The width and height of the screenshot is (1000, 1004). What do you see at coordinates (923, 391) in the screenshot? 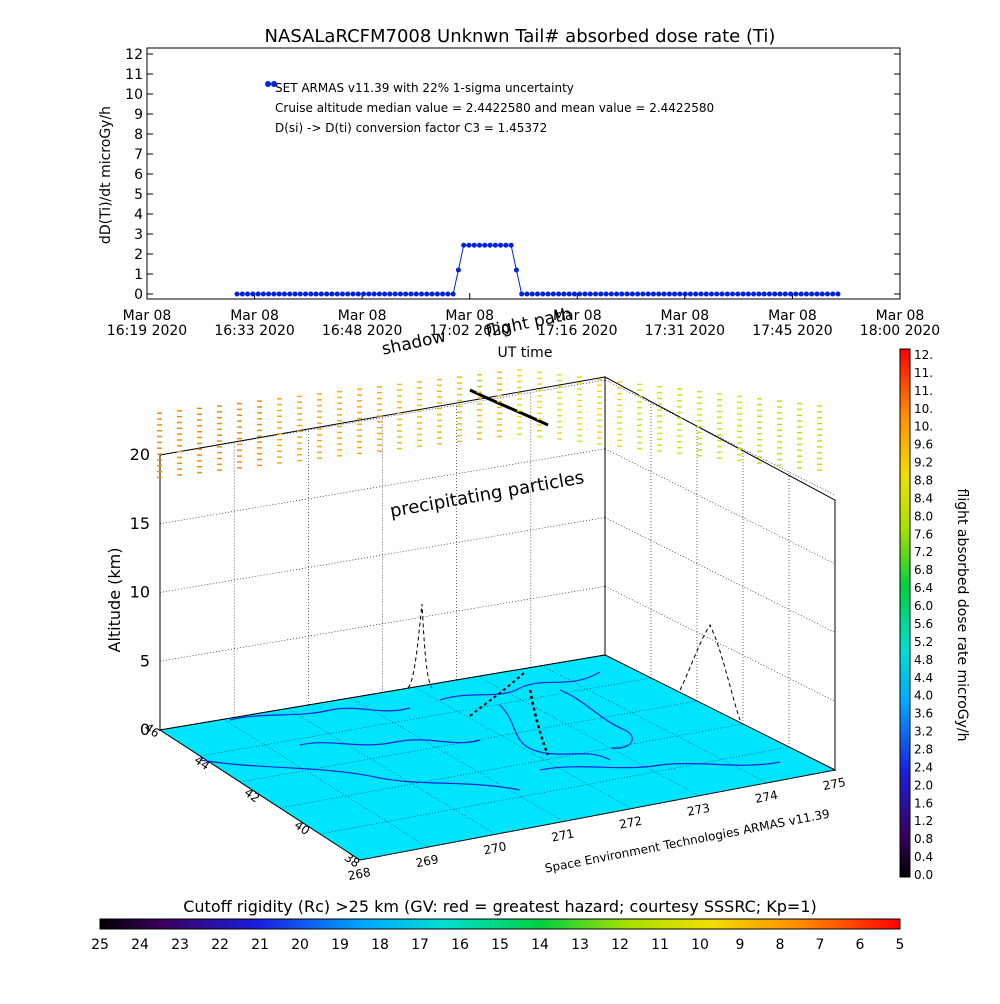
I see `right-colorbar-tick: 11.` at bounding box center [923, 391].